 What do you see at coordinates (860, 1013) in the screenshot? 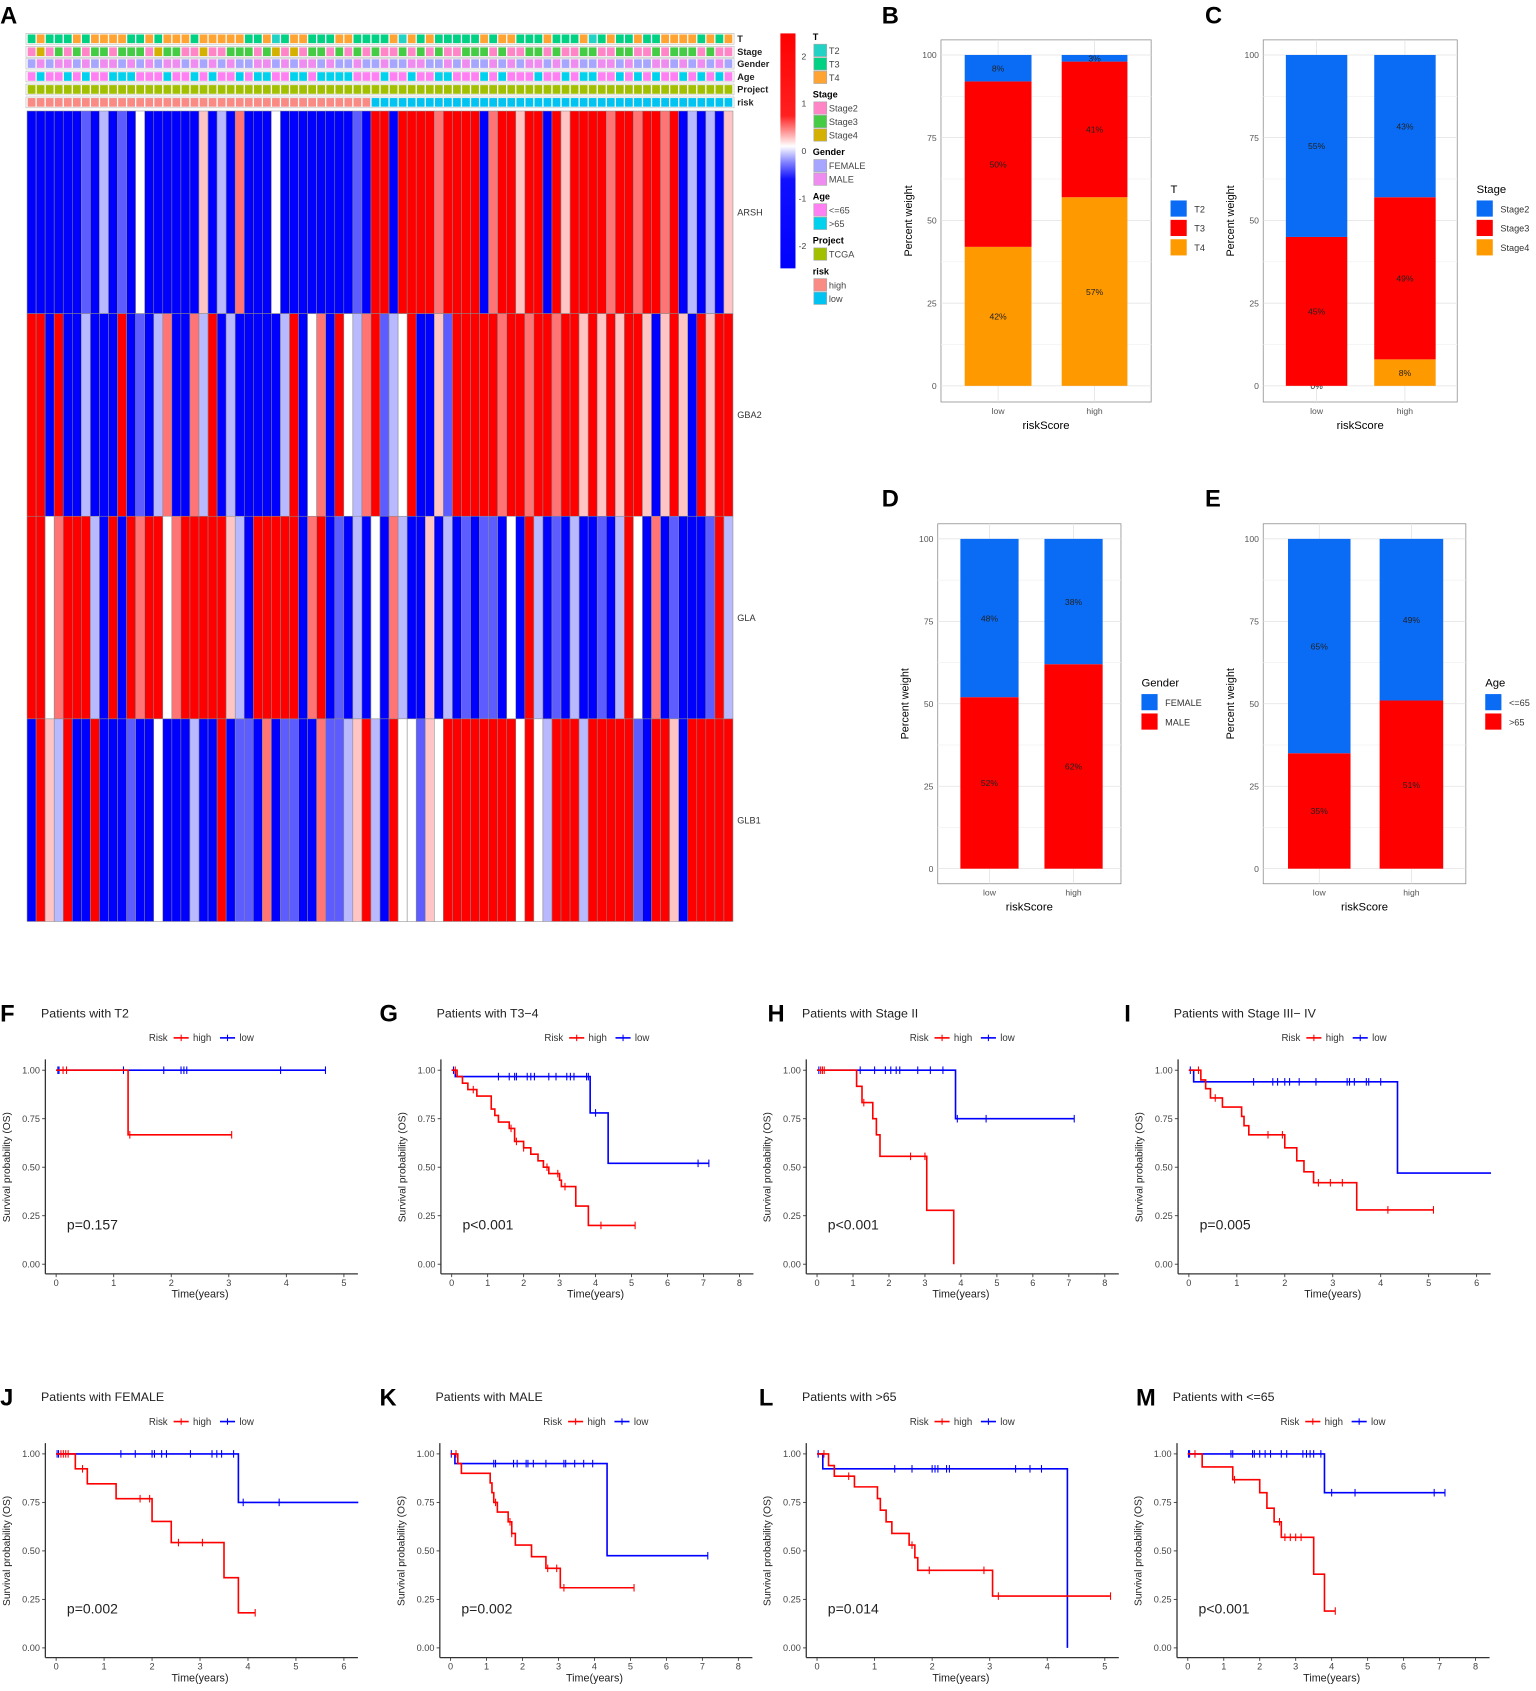
I see `plot-title: Patients with Stage II` at bounding box center [860, 1013].